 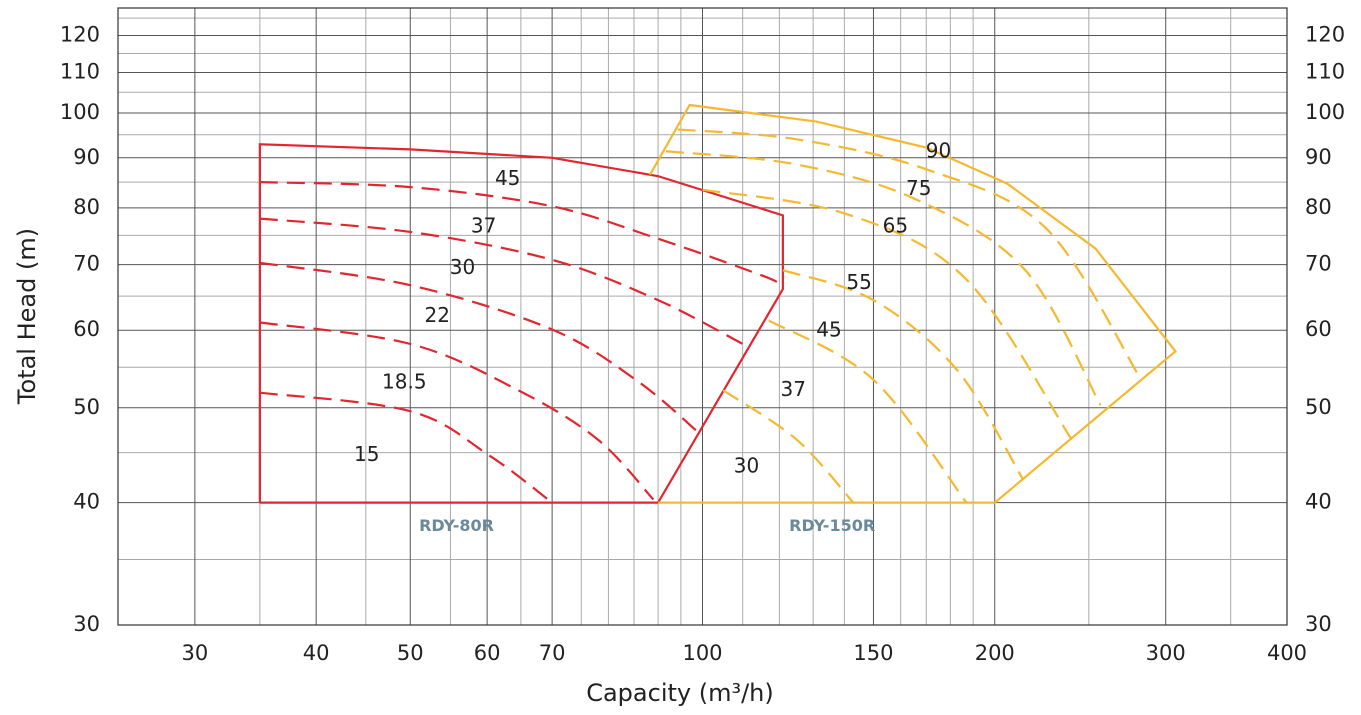 What do you see at coordinates (918, 188) in the screenshot?
I see `power-label: 75` at bounding box center [918, 188].